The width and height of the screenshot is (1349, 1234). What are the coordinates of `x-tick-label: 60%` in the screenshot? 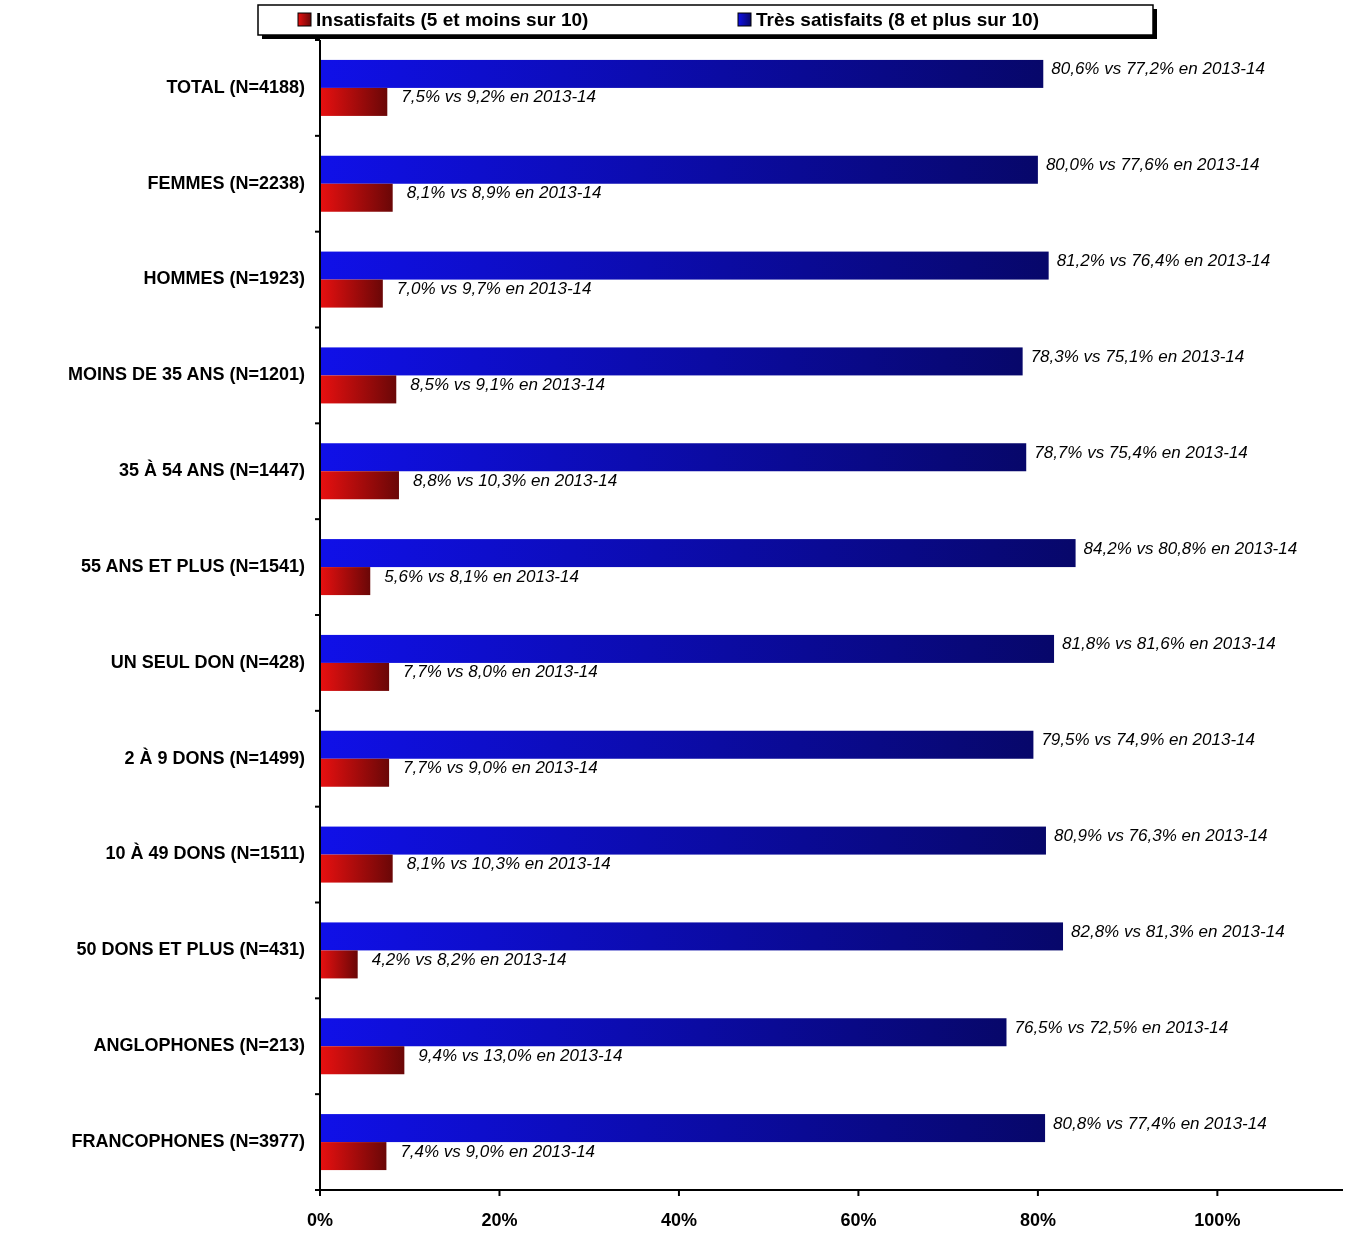 It's located at (858, 1220).